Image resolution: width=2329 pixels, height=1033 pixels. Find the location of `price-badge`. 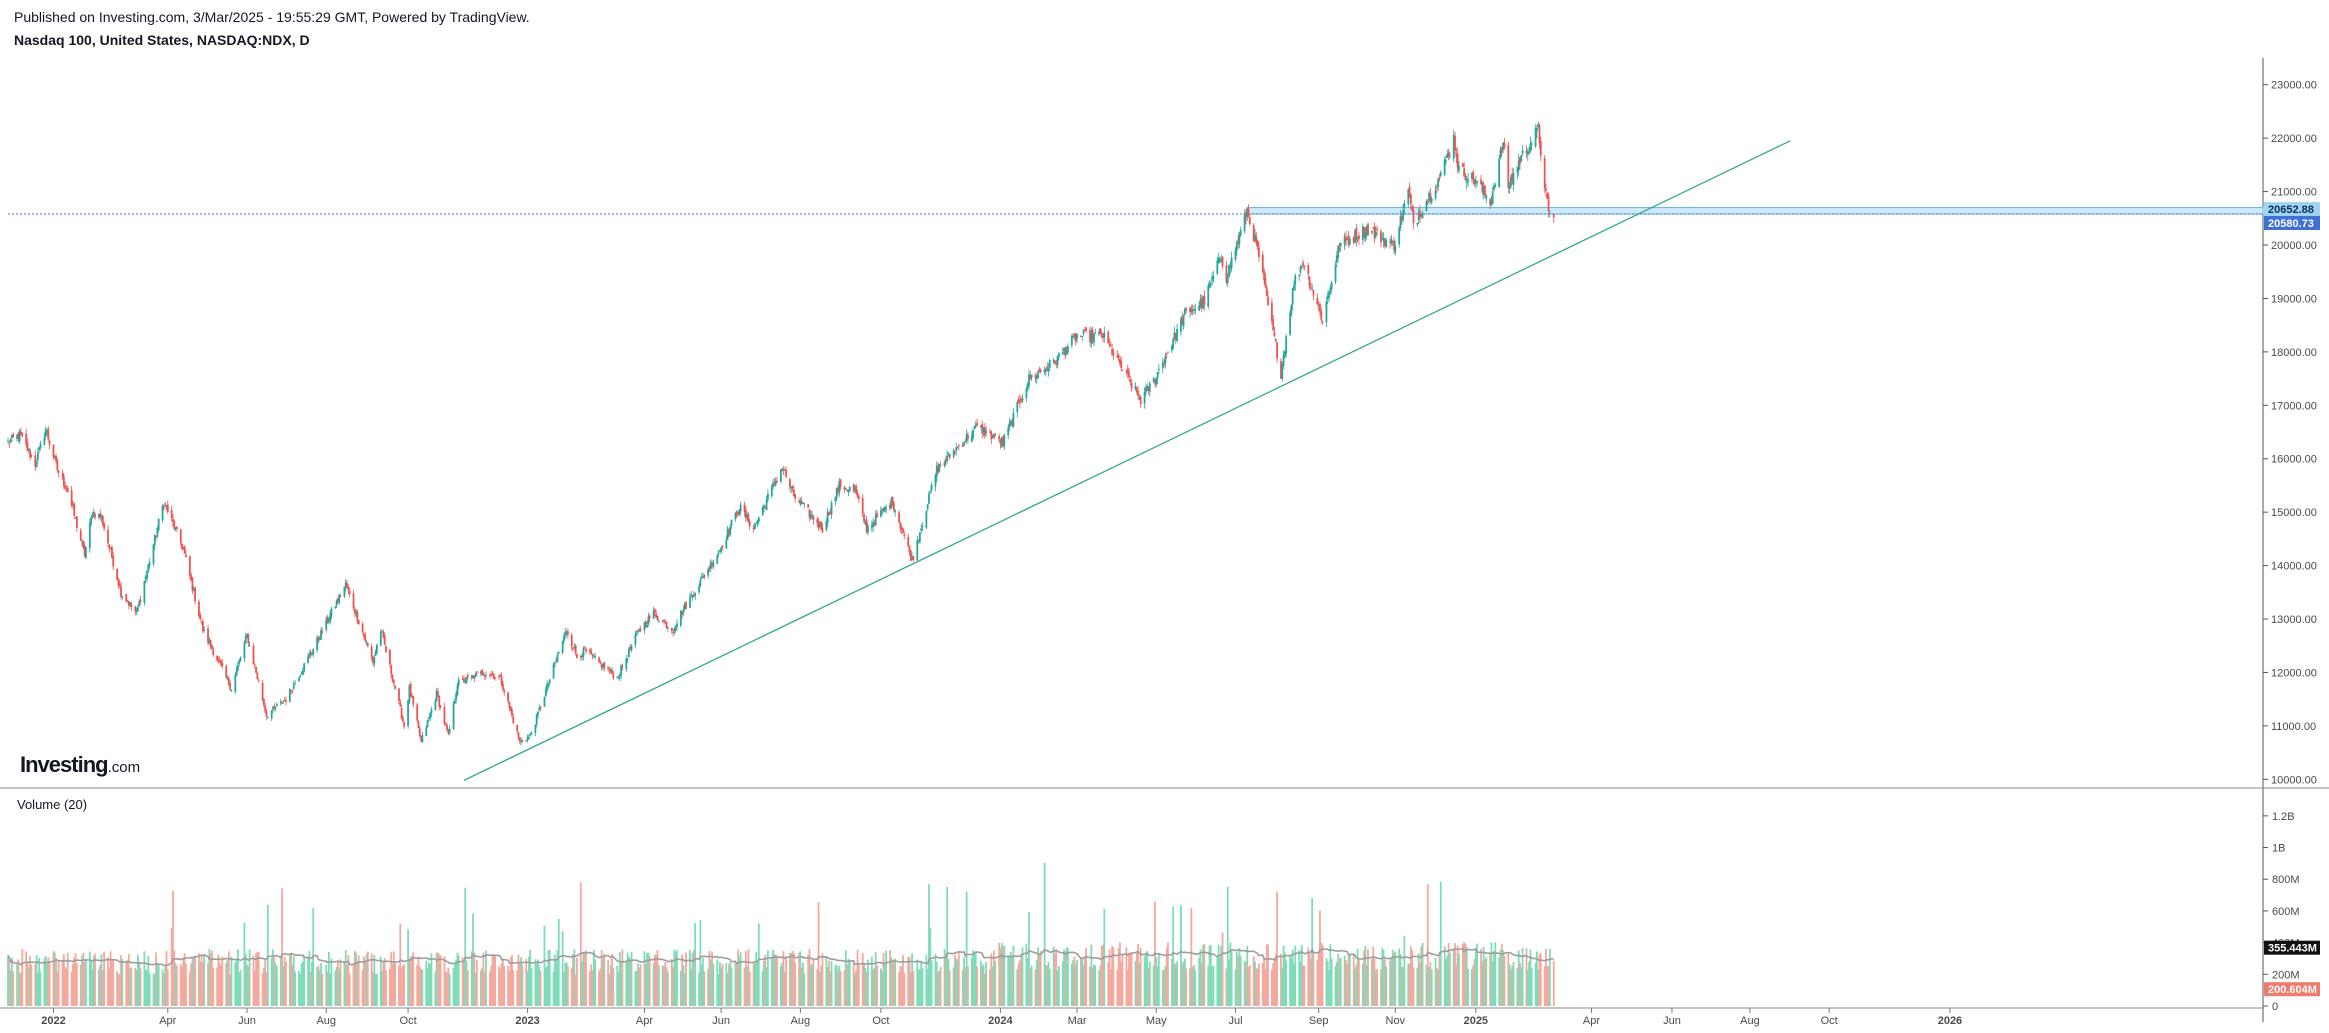

price-badge is located at coordinates (2292, 209).